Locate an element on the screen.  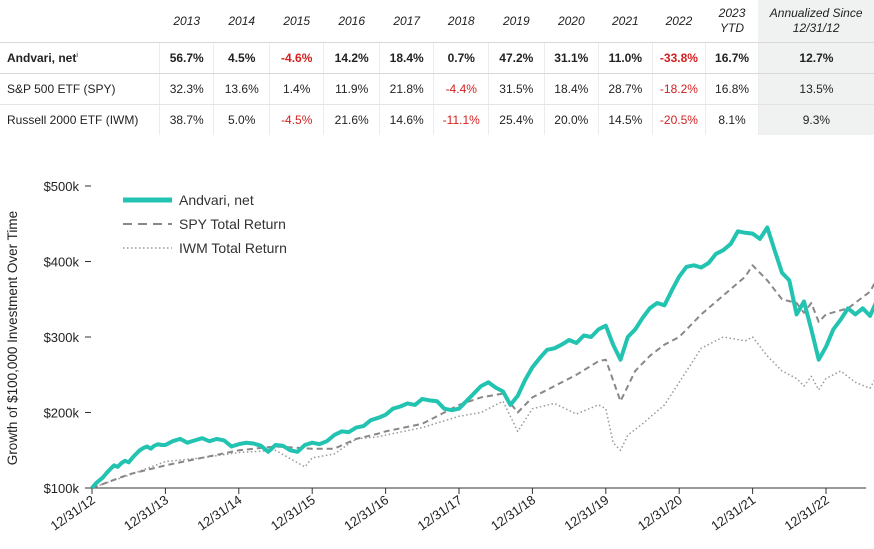
year-header-ytd: 2023 YTD is located at coordinates (732, 21).